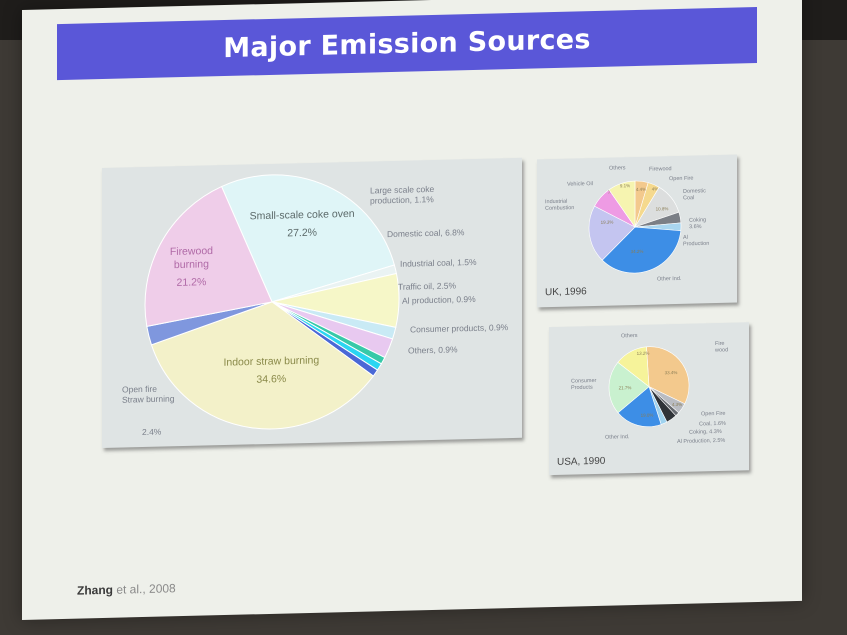 This screenshot has width=847, height=635. I want to click on slice-value-other-ind: 19.0%, so click(647, 415).